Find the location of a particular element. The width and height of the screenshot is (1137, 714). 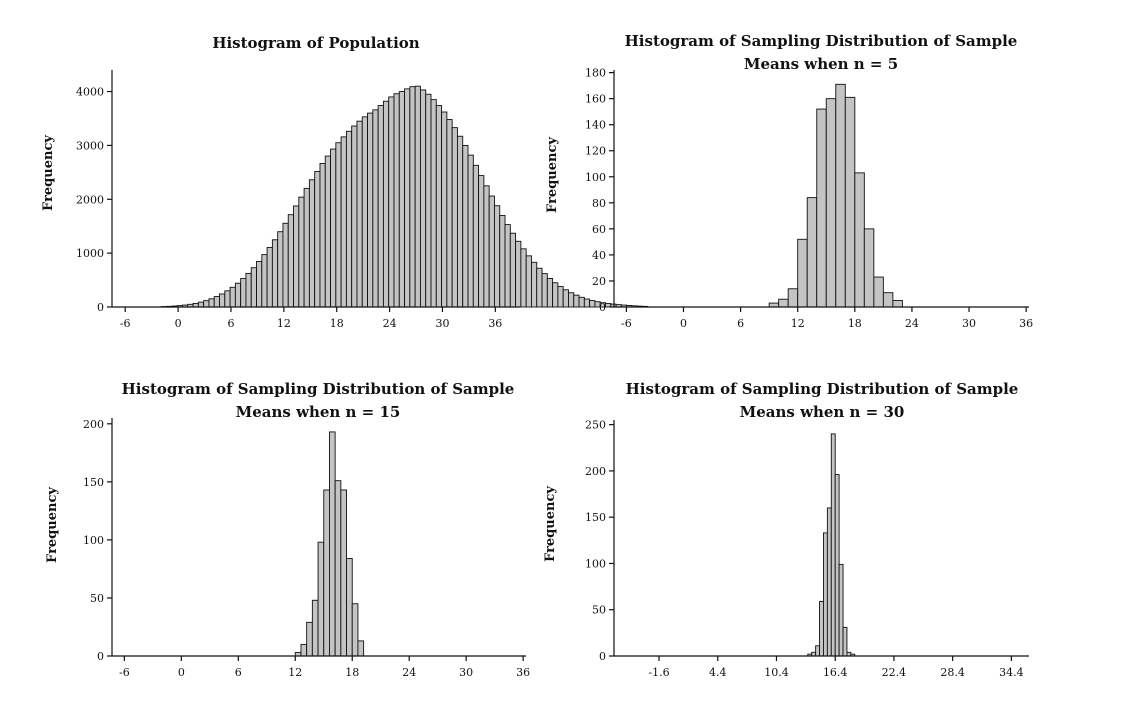

x-tick-label: 34.4 is located at coordinates (1011, 672).